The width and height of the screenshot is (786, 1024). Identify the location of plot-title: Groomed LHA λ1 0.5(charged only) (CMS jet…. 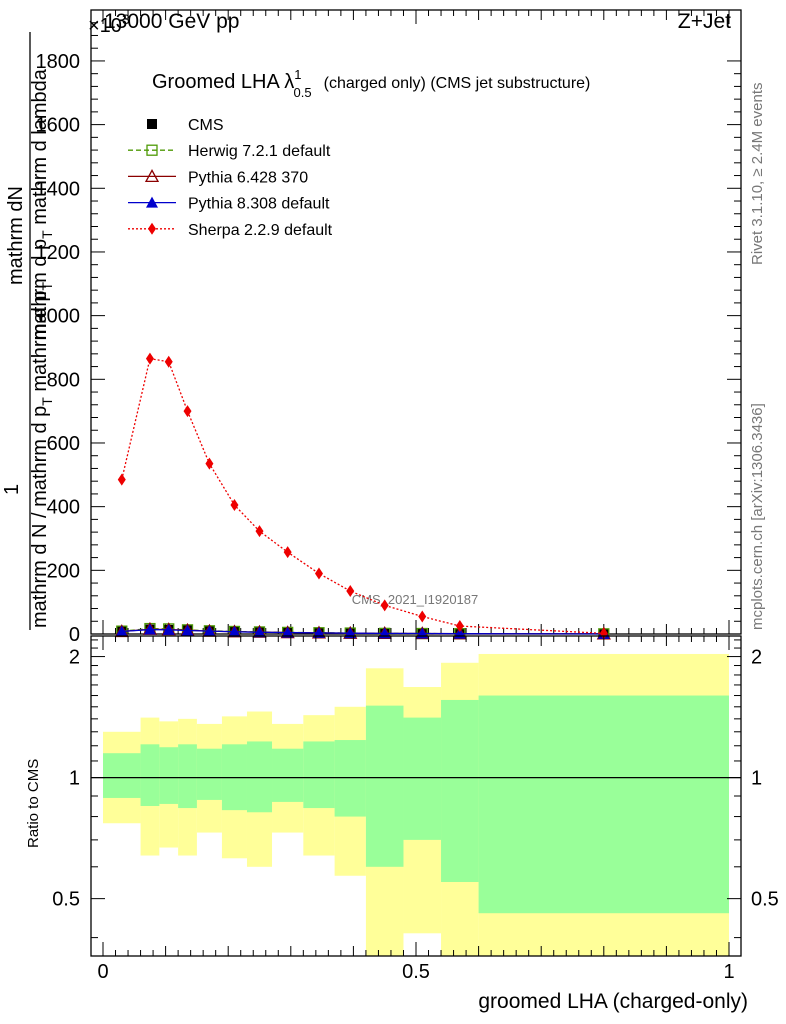
(371, 83).